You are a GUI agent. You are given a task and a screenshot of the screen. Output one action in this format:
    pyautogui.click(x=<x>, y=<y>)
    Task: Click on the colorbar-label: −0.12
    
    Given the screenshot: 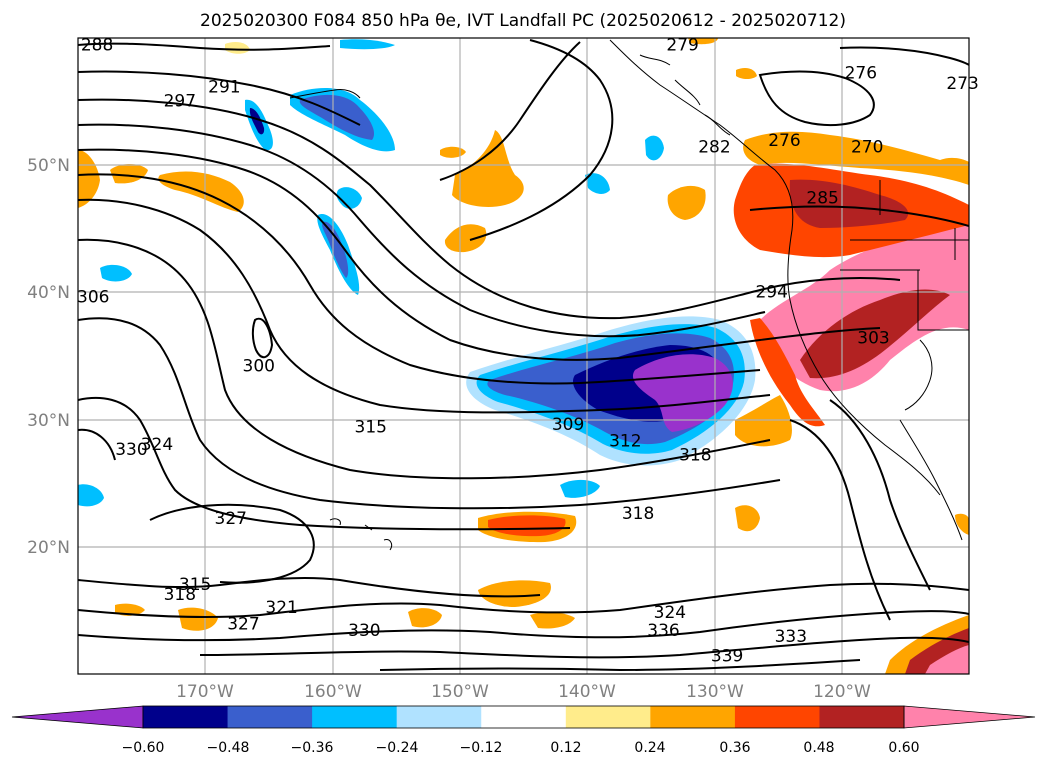 What is the action you would take?
    pyautogui.click(x=481, y=748)
    